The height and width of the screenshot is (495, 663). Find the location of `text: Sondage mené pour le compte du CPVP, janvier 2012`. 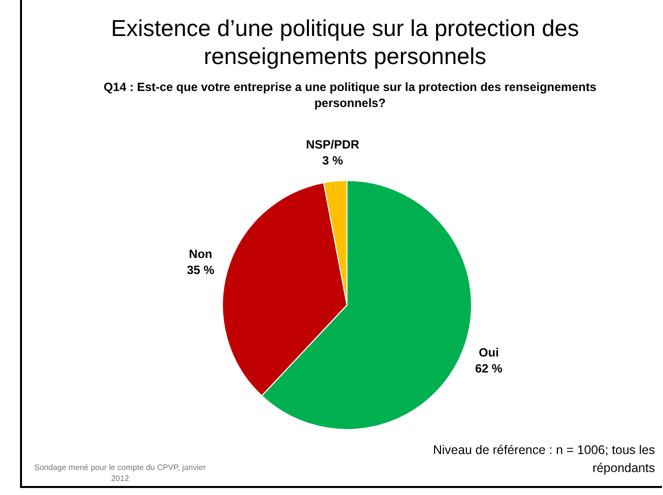

text: Sondage mené pour le compte du CPVP, janvier 2012 is located at coordinates (120, 473).